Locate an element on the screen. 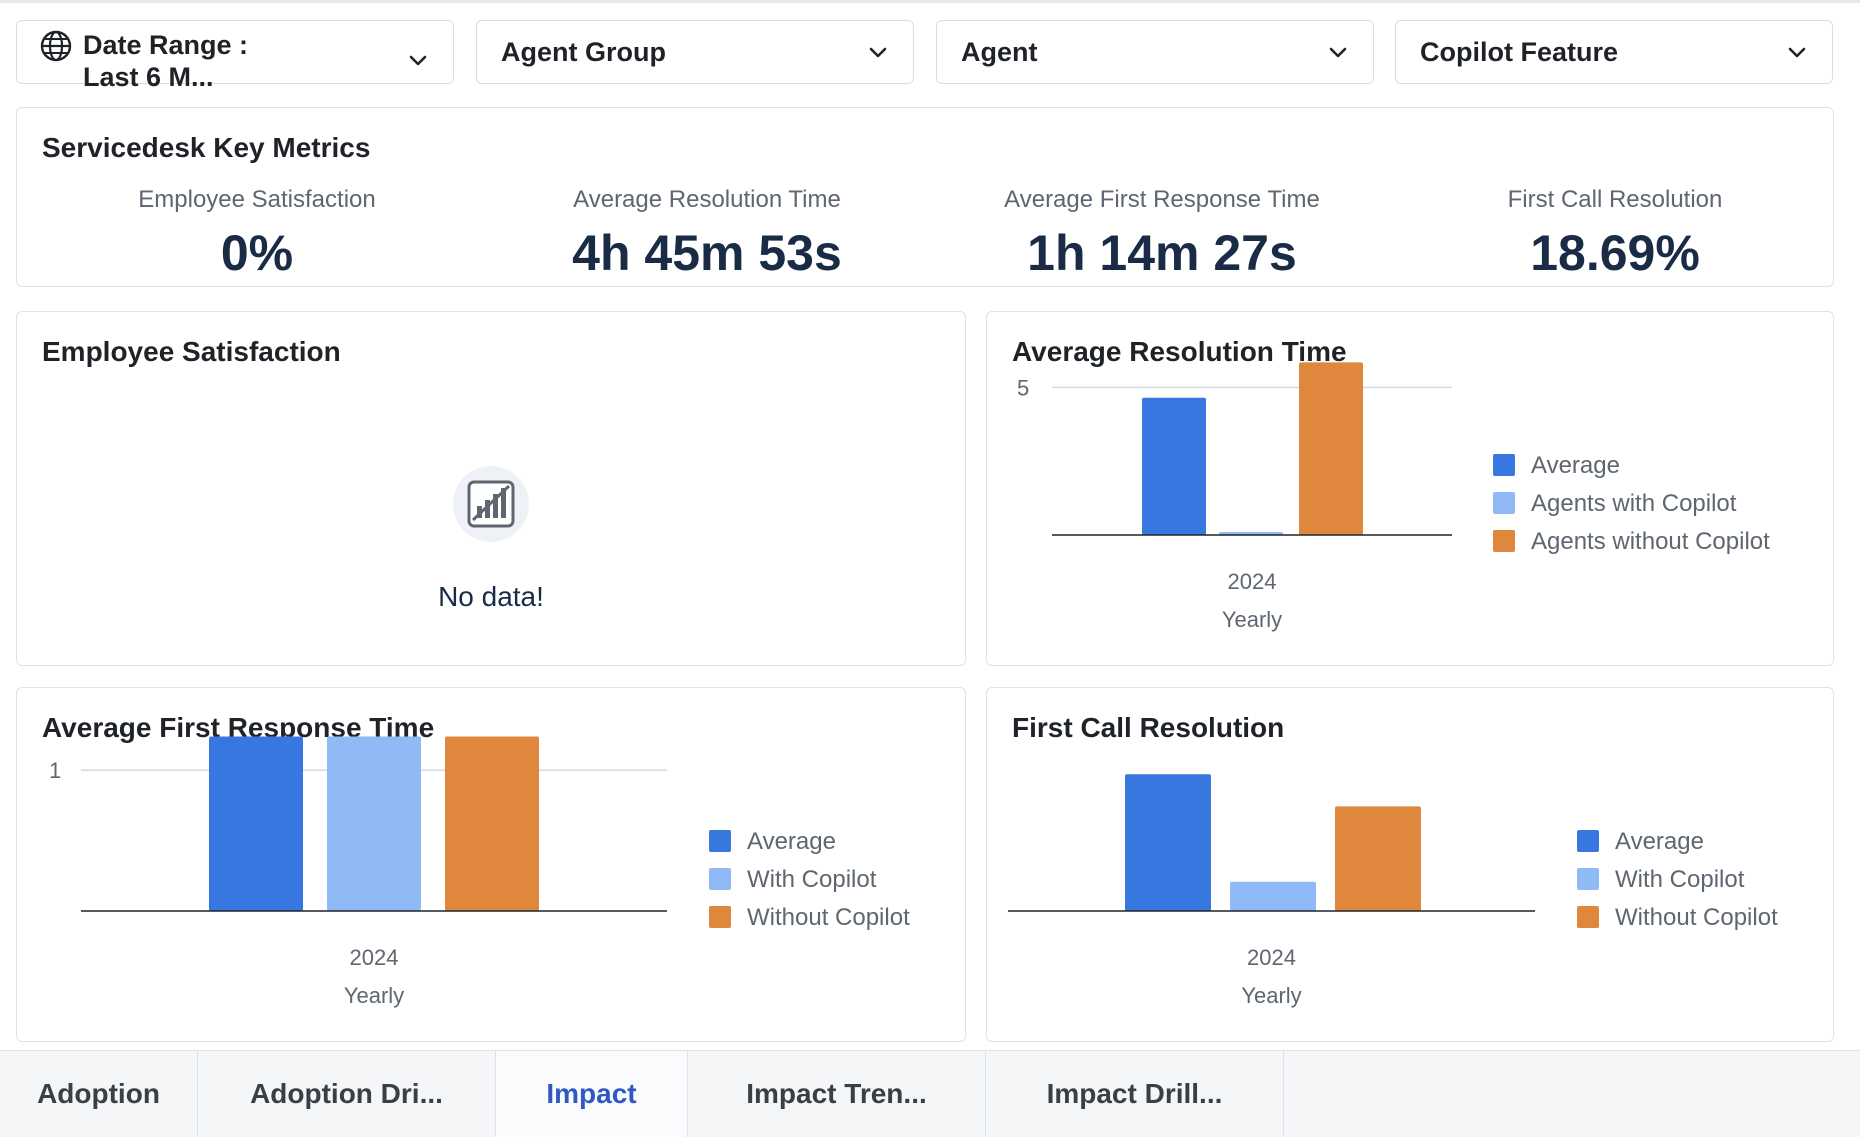  metric-label: Employee Satisfaction is located at coordinates (257, 199).